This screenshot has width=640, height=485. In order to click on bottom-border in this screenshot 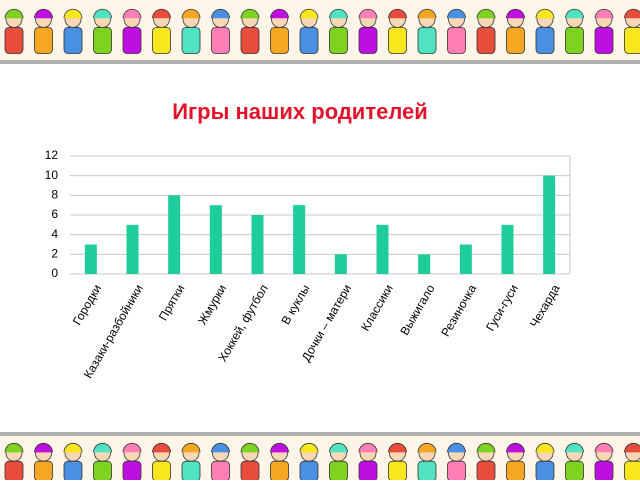, I will do `click(320, 456)`.